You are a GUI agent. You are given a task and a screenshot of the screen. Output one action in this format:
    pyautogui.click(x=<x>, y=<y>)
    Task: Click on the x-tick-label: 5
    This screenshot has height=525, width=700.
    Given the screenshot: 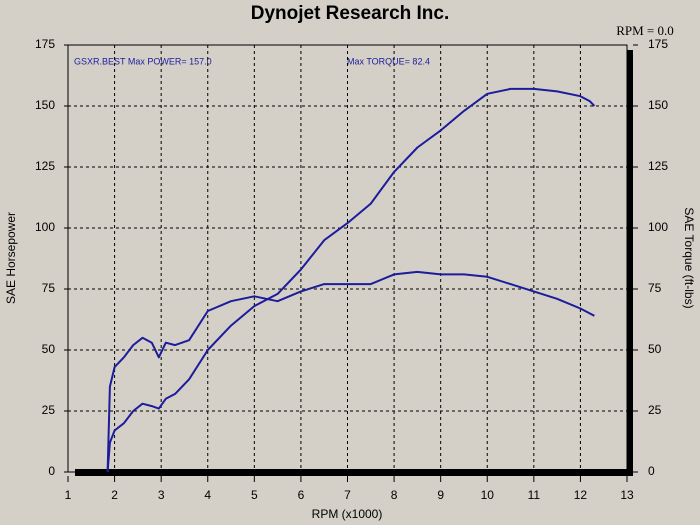 What is the action you would take?
    pyautogui.click(x=254, y=495)
    